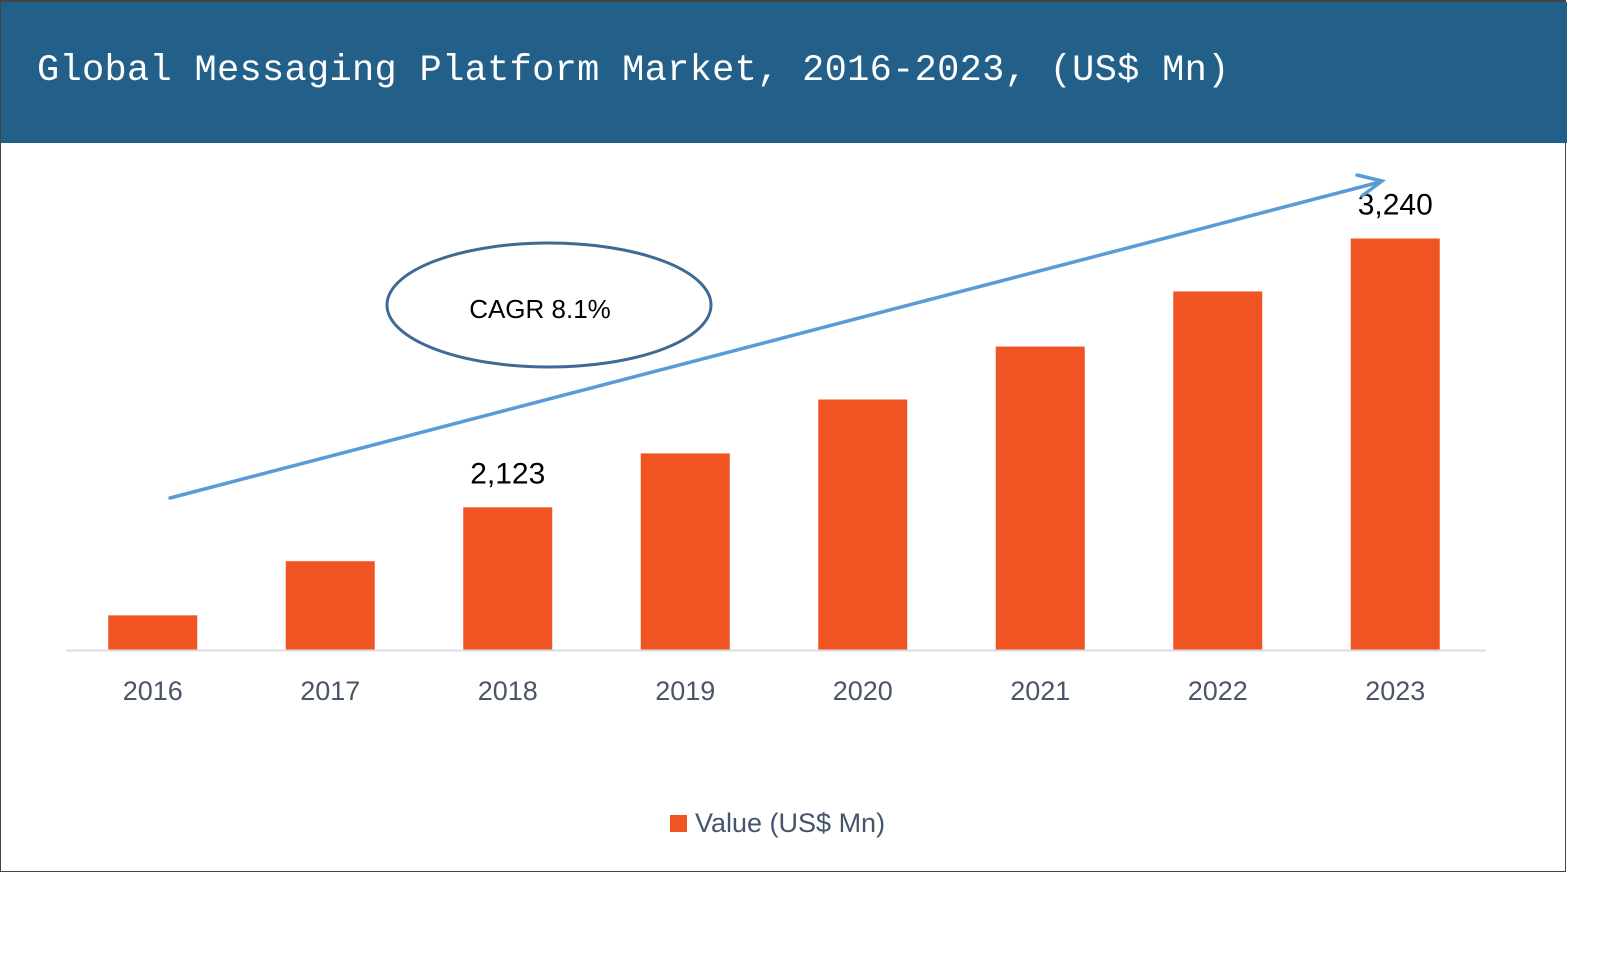 Image resolution: width=1600 pixels, height=973 pixels. I want to click on cagr-label: CAGR 8.1%, so click(540, 309).